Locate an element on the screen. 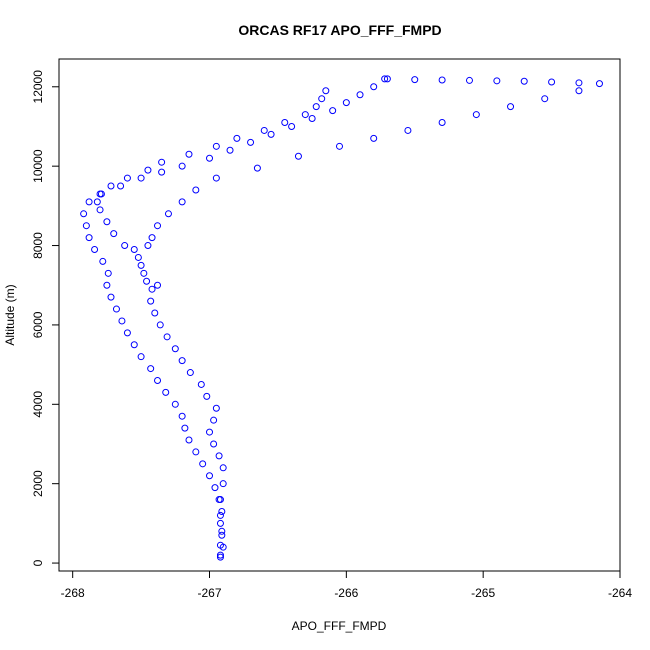 This screenshot has width=650, height=650. x-axis: -268 -267 -266 -265 -264 is located at coordinates (346, 585).